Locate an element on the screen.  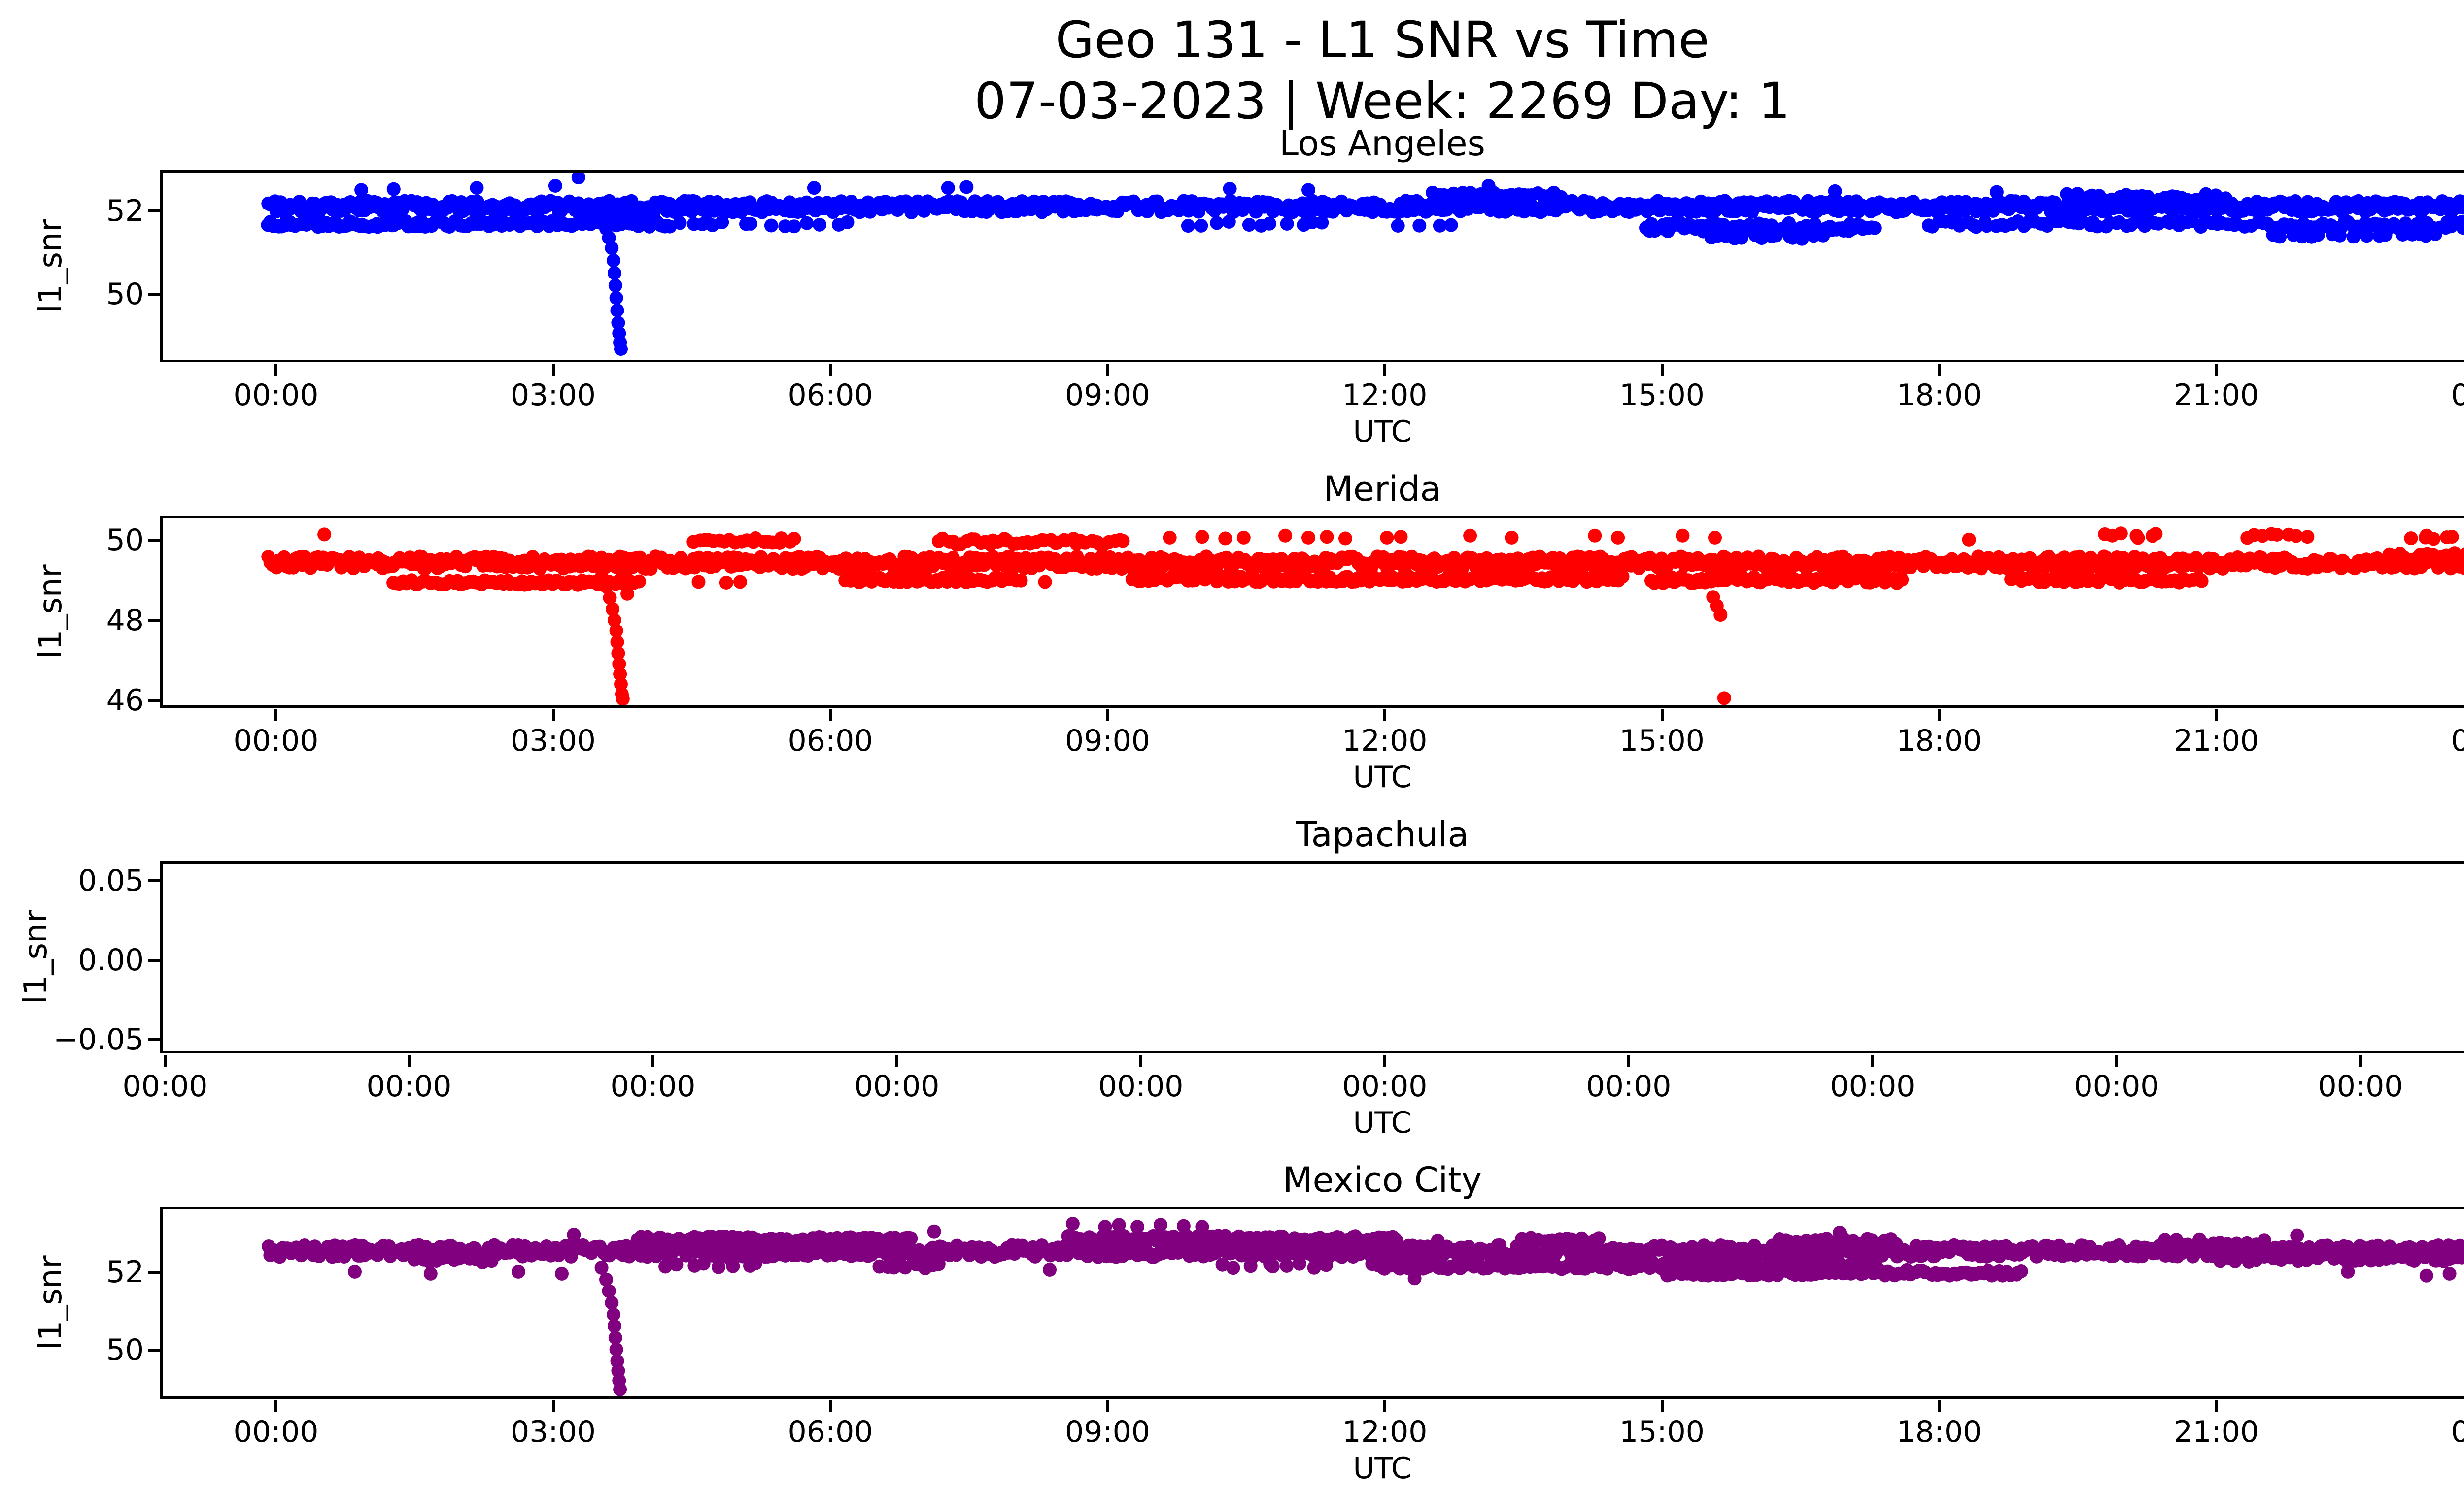
x-tick-label: 03:00 is located at coordinates (553, 741).